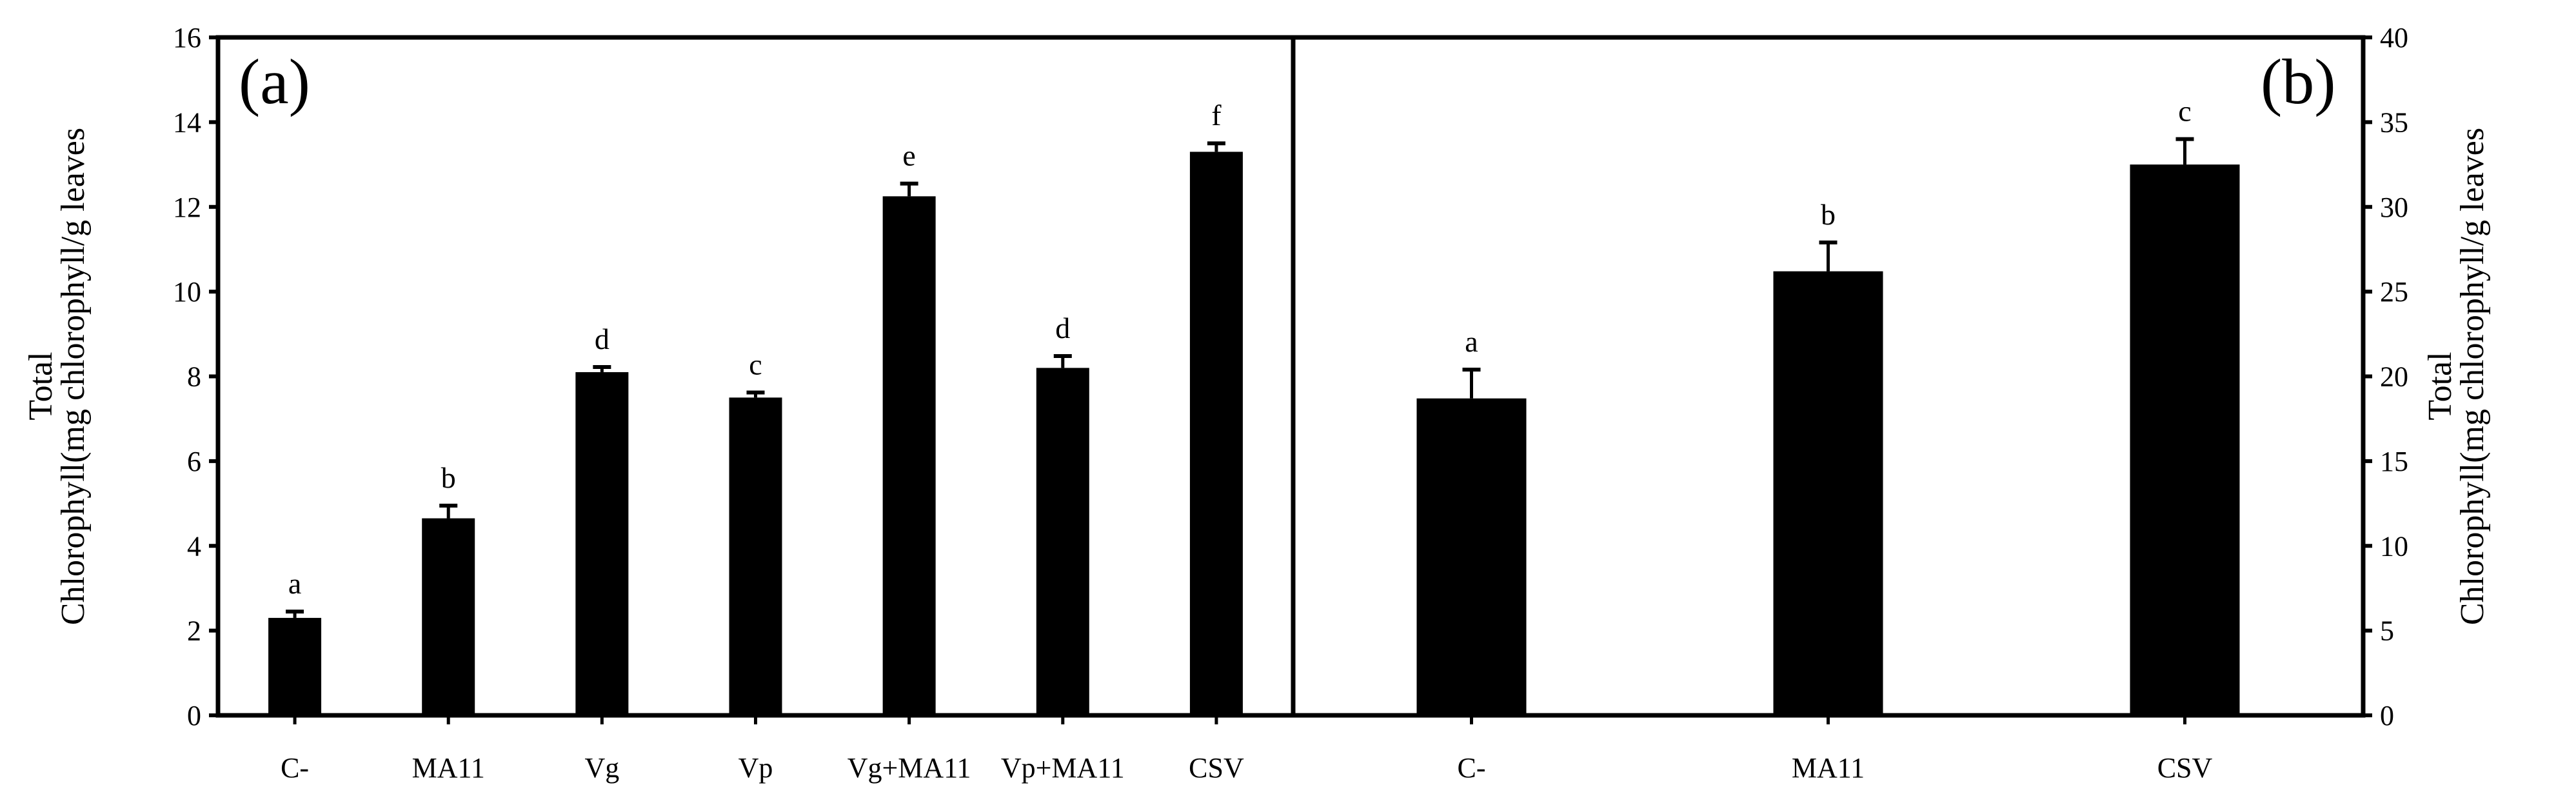 The width and height of the screenshot is (2576, 785). Describe the element at coordinates (2394, 38) in the screenshot. I see `y-tick-label: 40` at that location.